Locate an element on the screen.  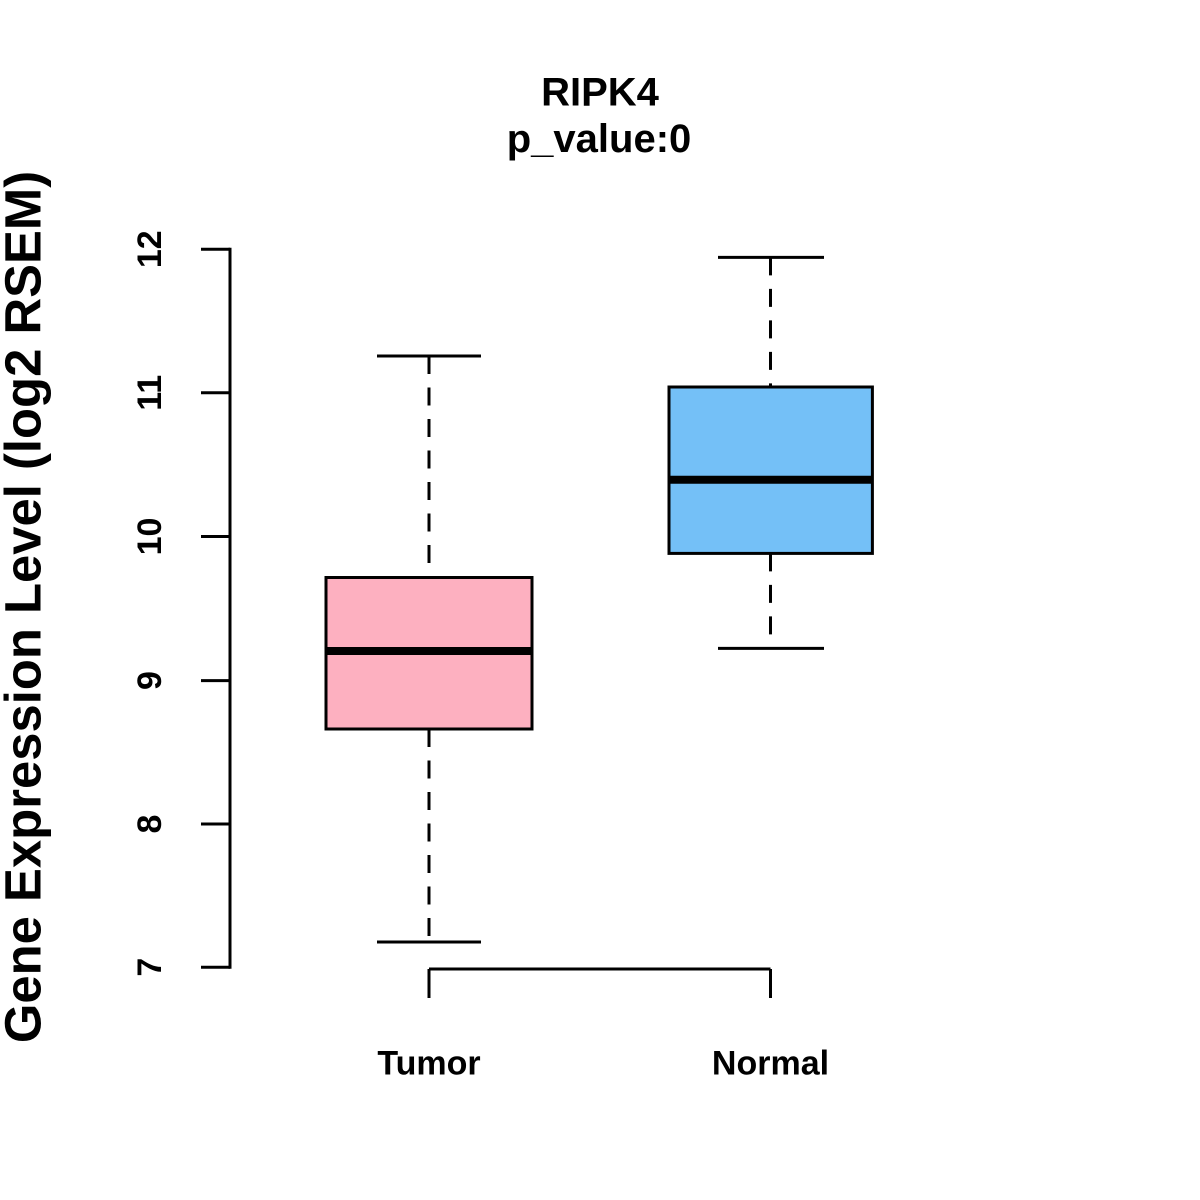
svg-text: 9 is located at coordinates (150, 680).